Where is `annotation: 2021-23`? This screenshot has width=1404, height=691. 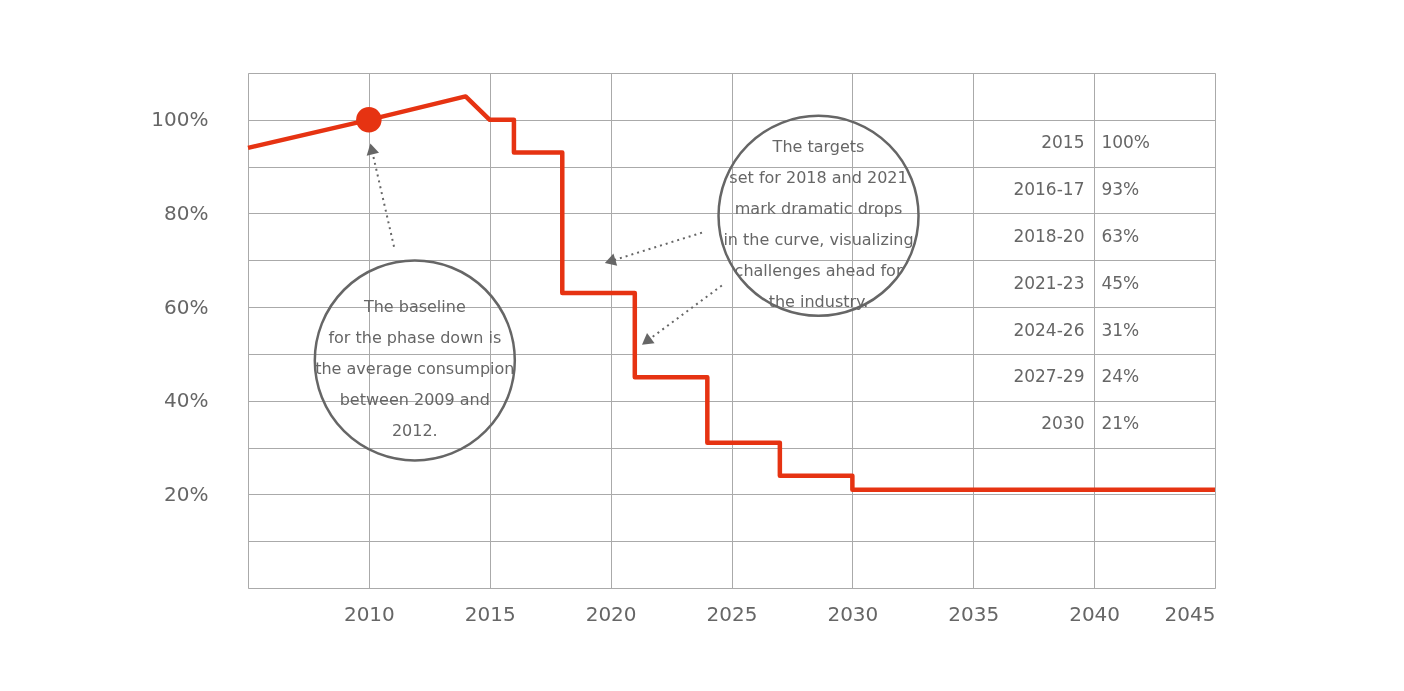 annotation: 2021-23 is located at coordinates (1049, 282).